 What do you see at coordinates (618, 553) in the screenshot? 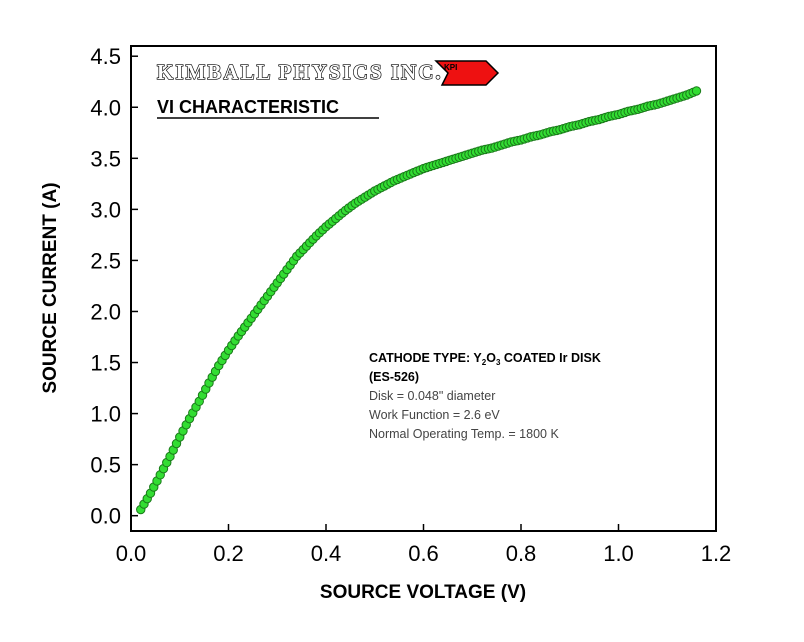
I see `x-tick-label: 1.0` at bounding box center [618, 553].